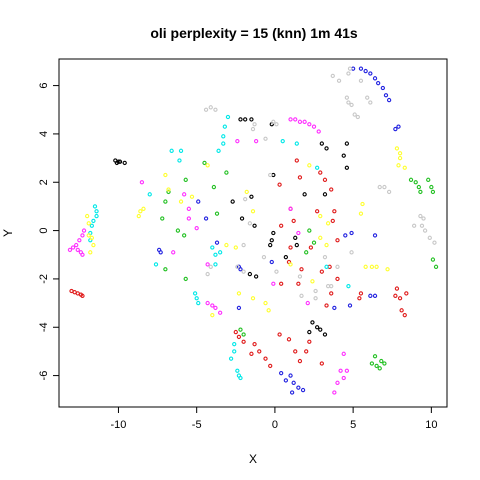 Image resolution: width=480 pixels, height=480 pixels. I want to click on y-tick-label: 4, so click(44, 134).